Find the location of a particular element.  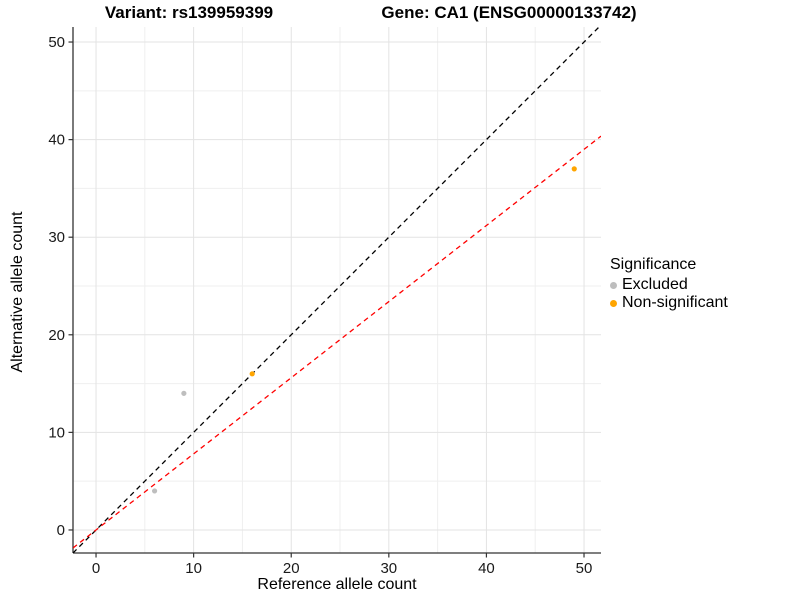

y-tick-label: 30 is located at coordinates (56, 237).